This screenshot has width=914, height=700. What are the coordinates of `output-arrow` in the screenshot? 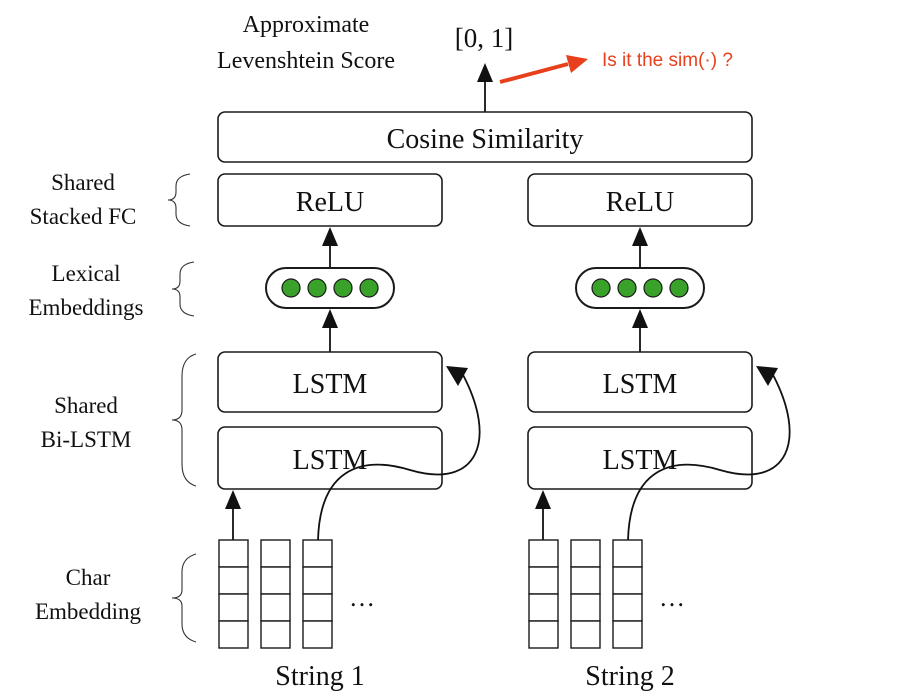 It's located at (485, 87).